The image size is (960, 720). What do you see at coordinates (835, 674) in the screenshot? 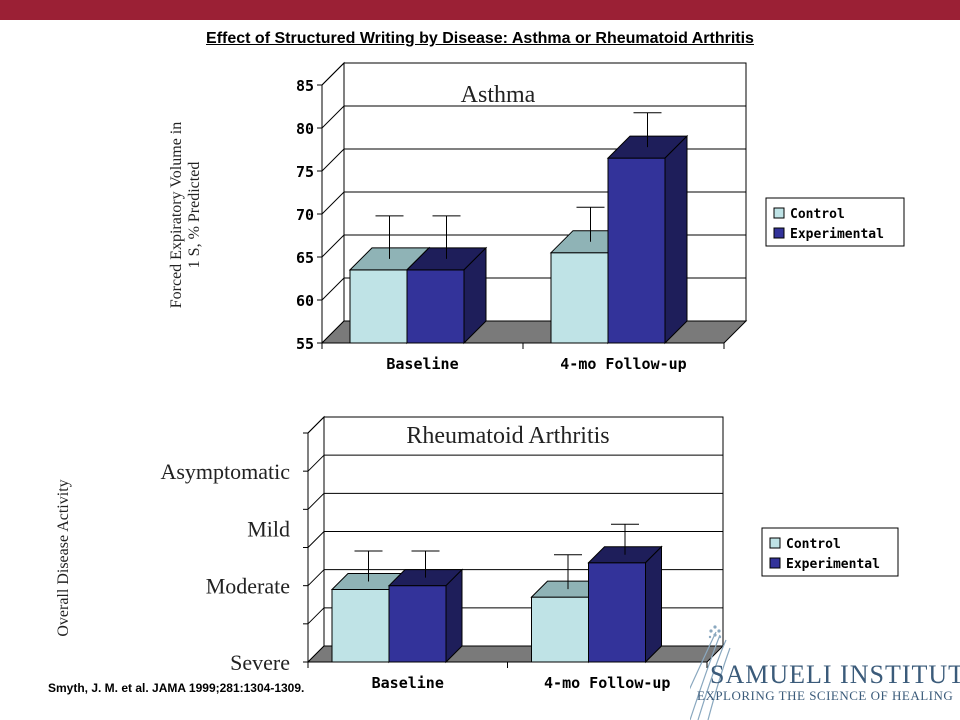
I see `logo-name: SAMUELI INSTITUTE` at bounding box center [835, 674].